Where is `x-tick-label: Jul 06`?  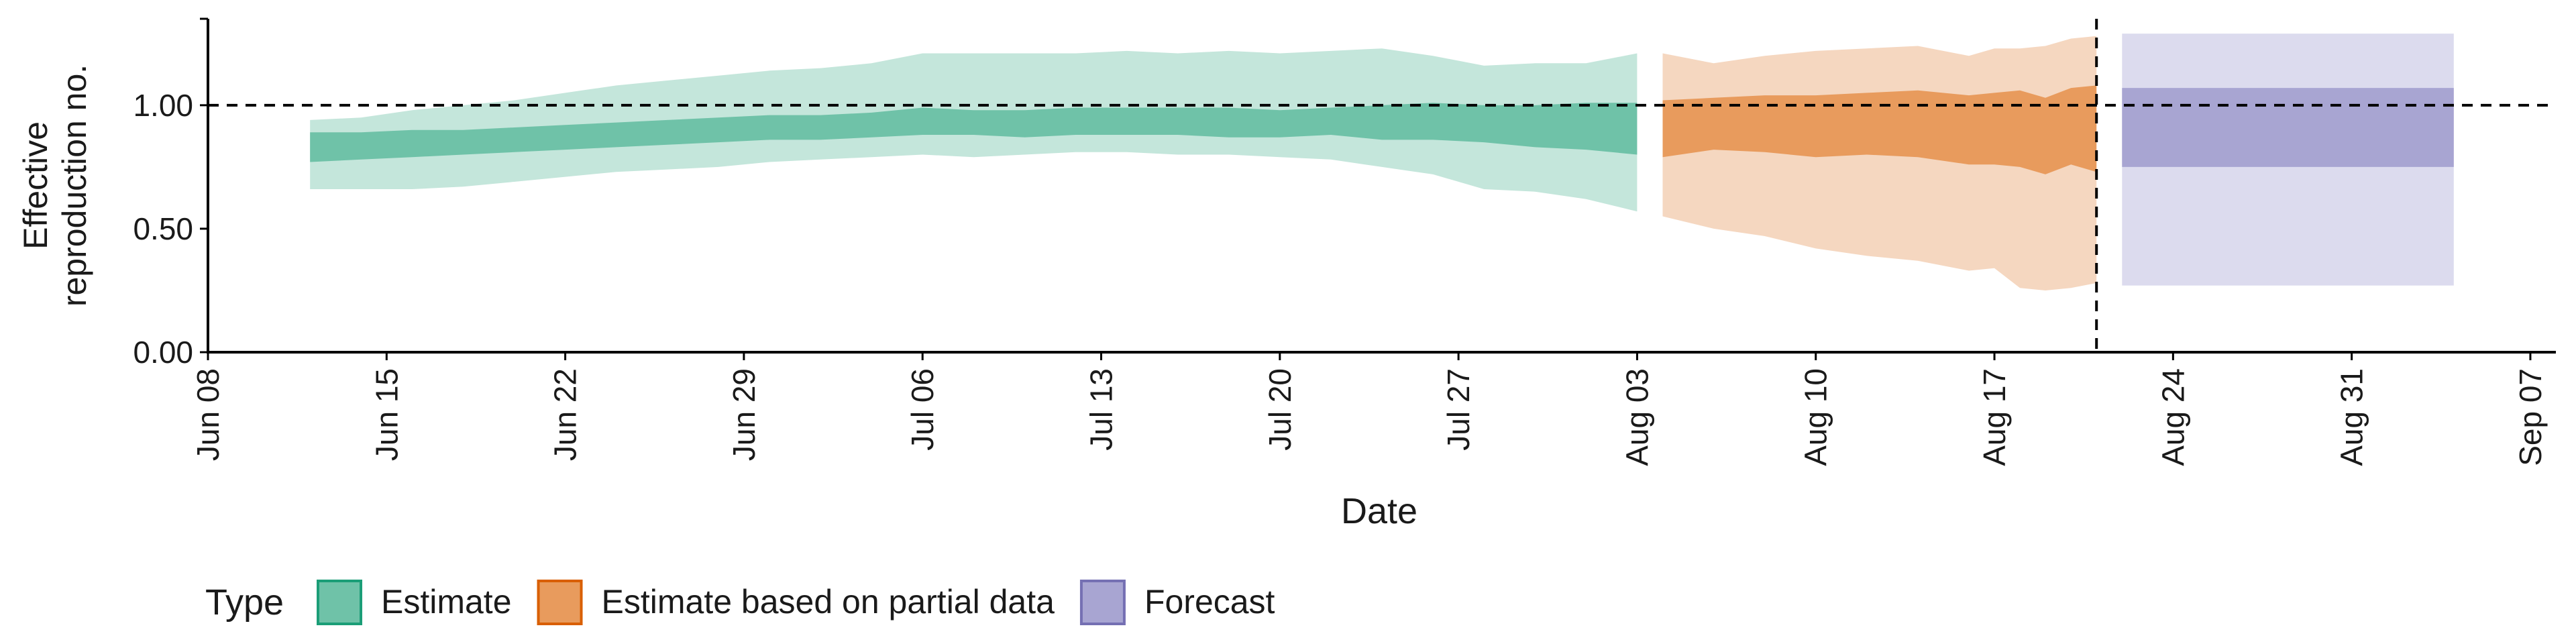
x-tick-label: Jul 06 is located at coordinates (922, 409).